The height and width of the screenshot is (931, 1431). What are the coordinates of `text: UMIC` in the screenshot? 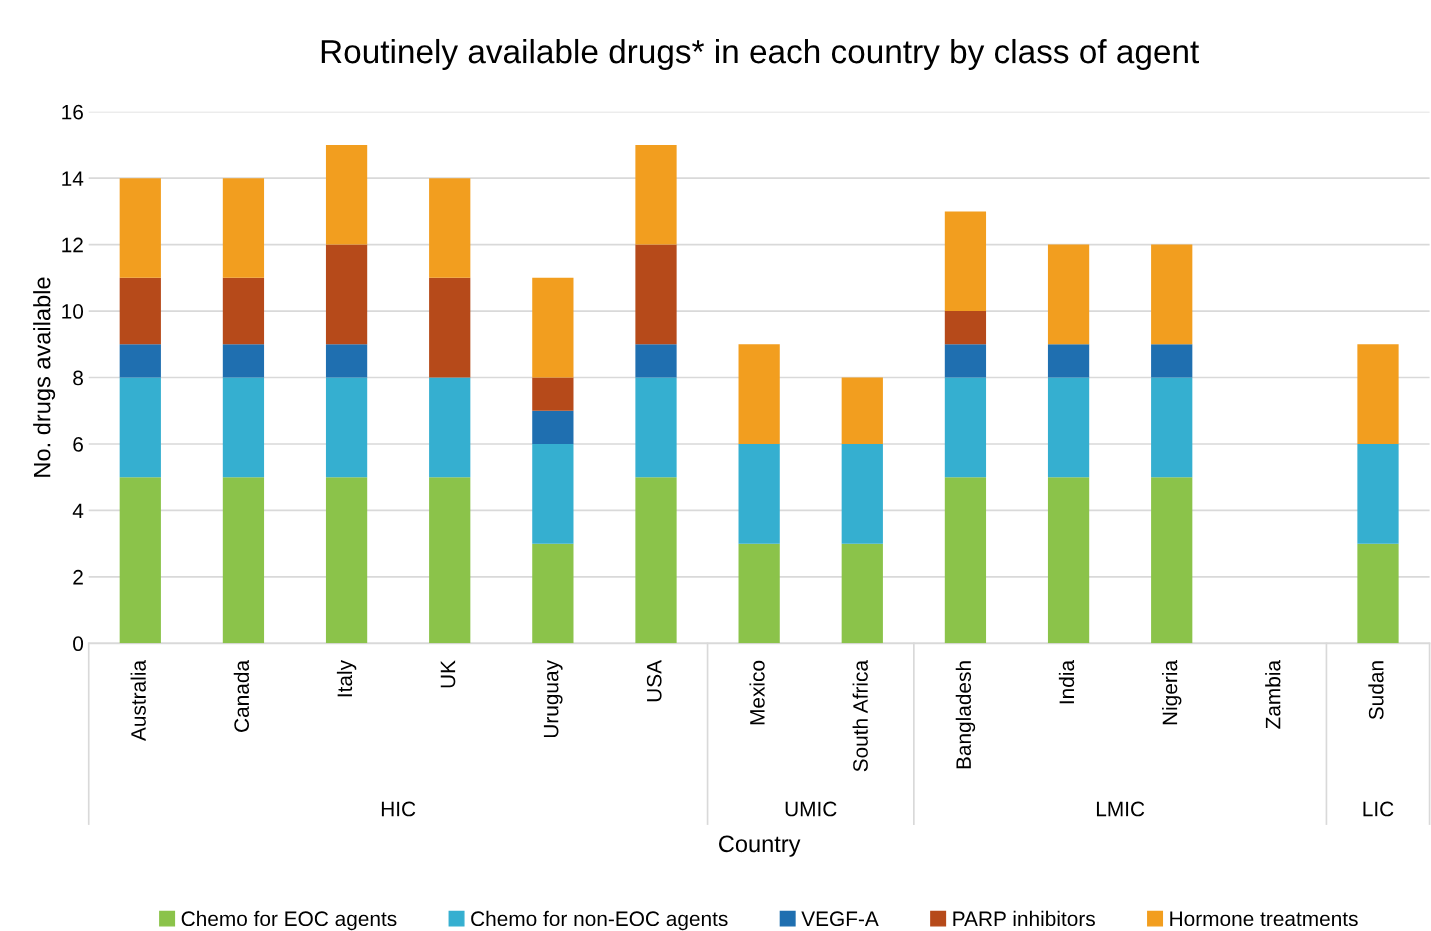 It's located at (811, 809).